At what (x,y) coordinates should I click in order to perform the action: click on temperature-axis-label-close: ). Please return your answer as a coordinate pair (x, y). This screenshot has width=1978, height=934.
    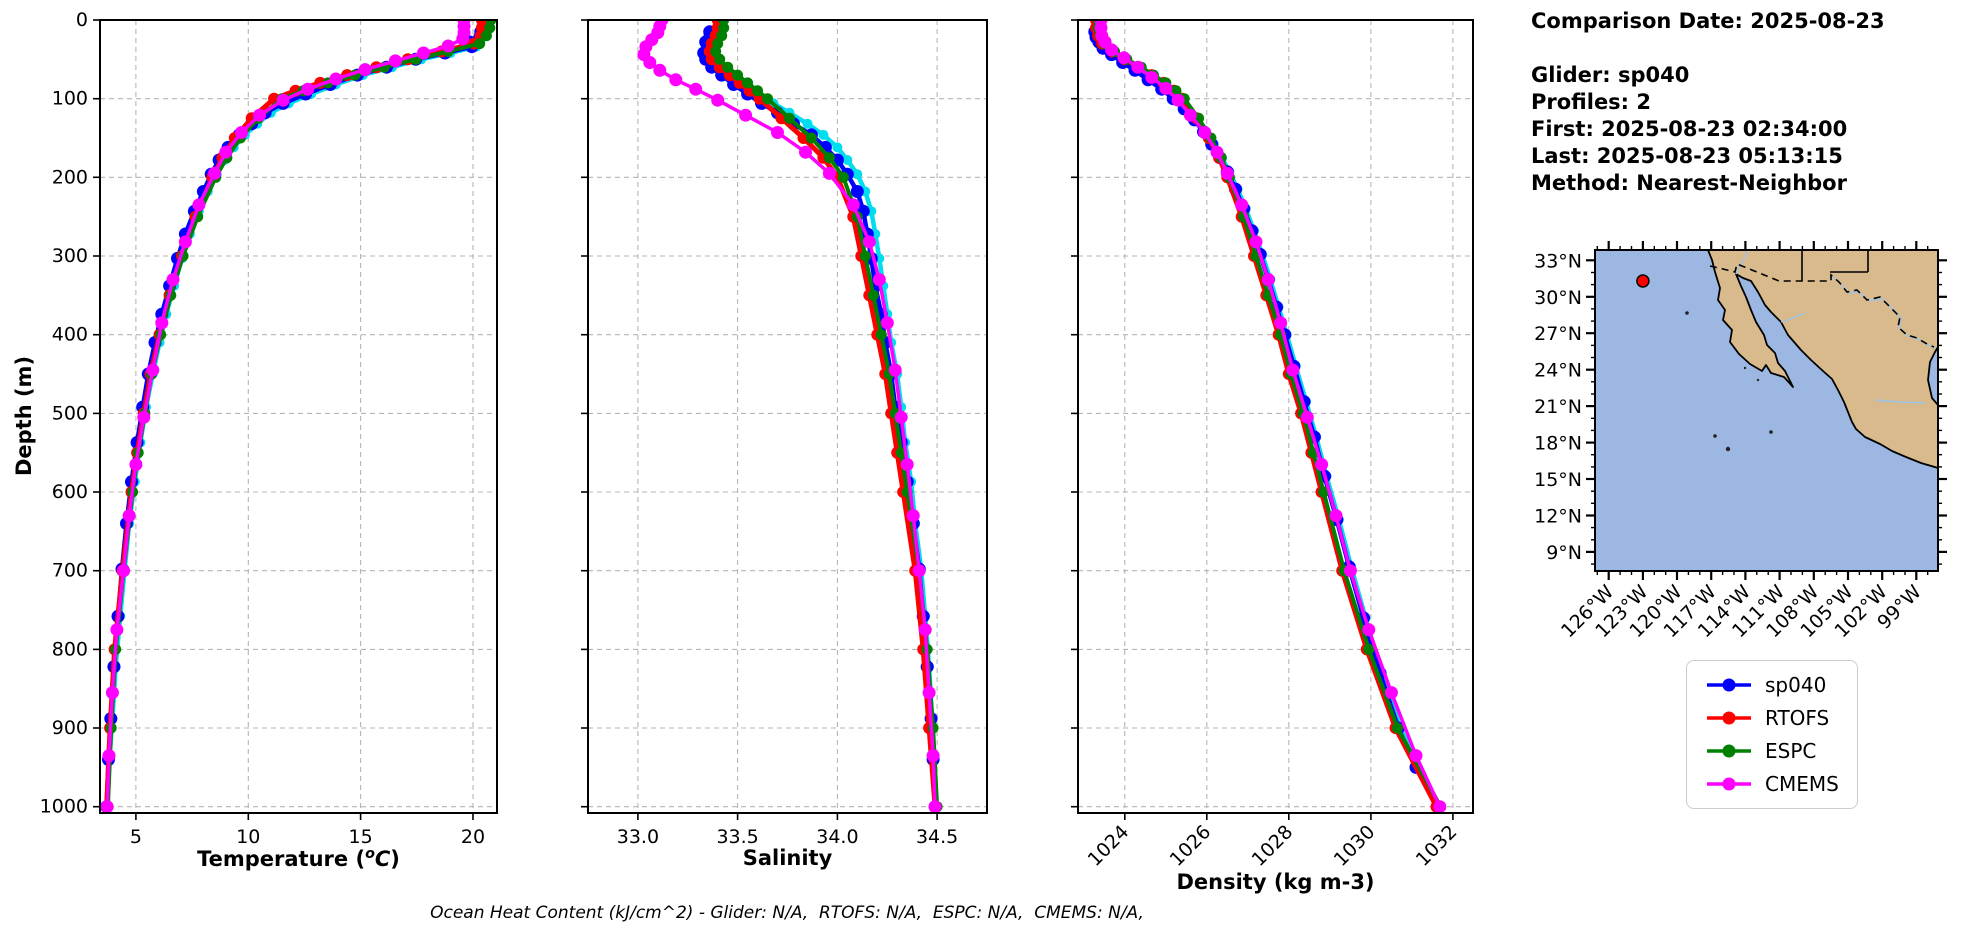
    Looking at the image, I should click on (395, 859).